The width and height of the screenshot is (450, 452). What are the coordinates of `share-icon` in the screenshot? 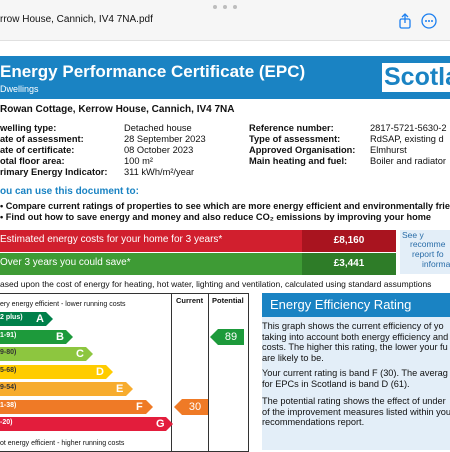 It's located at (405, 21).